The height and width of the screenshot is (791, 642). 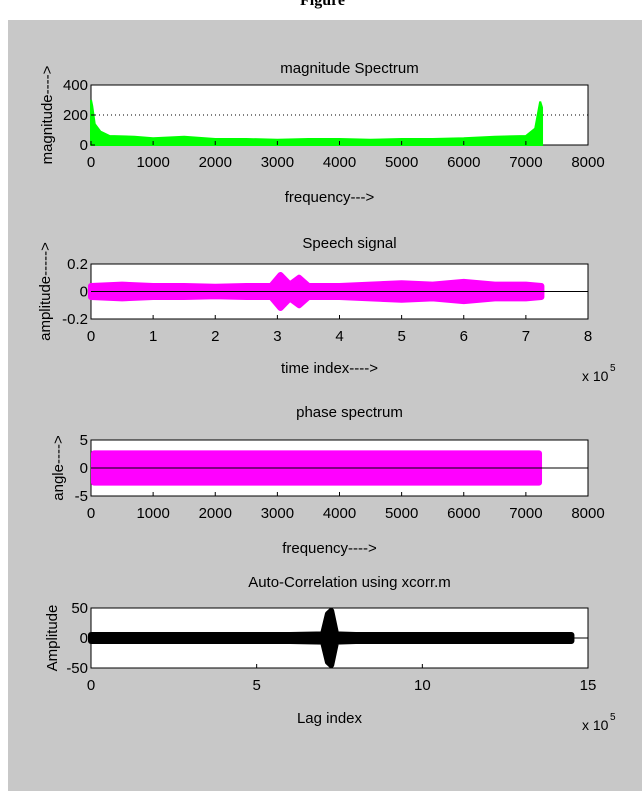 What do you see at coordinates (153, 336) in the screenshot?
I see `x-tick-label: 1` at bounding box center [153, 336].